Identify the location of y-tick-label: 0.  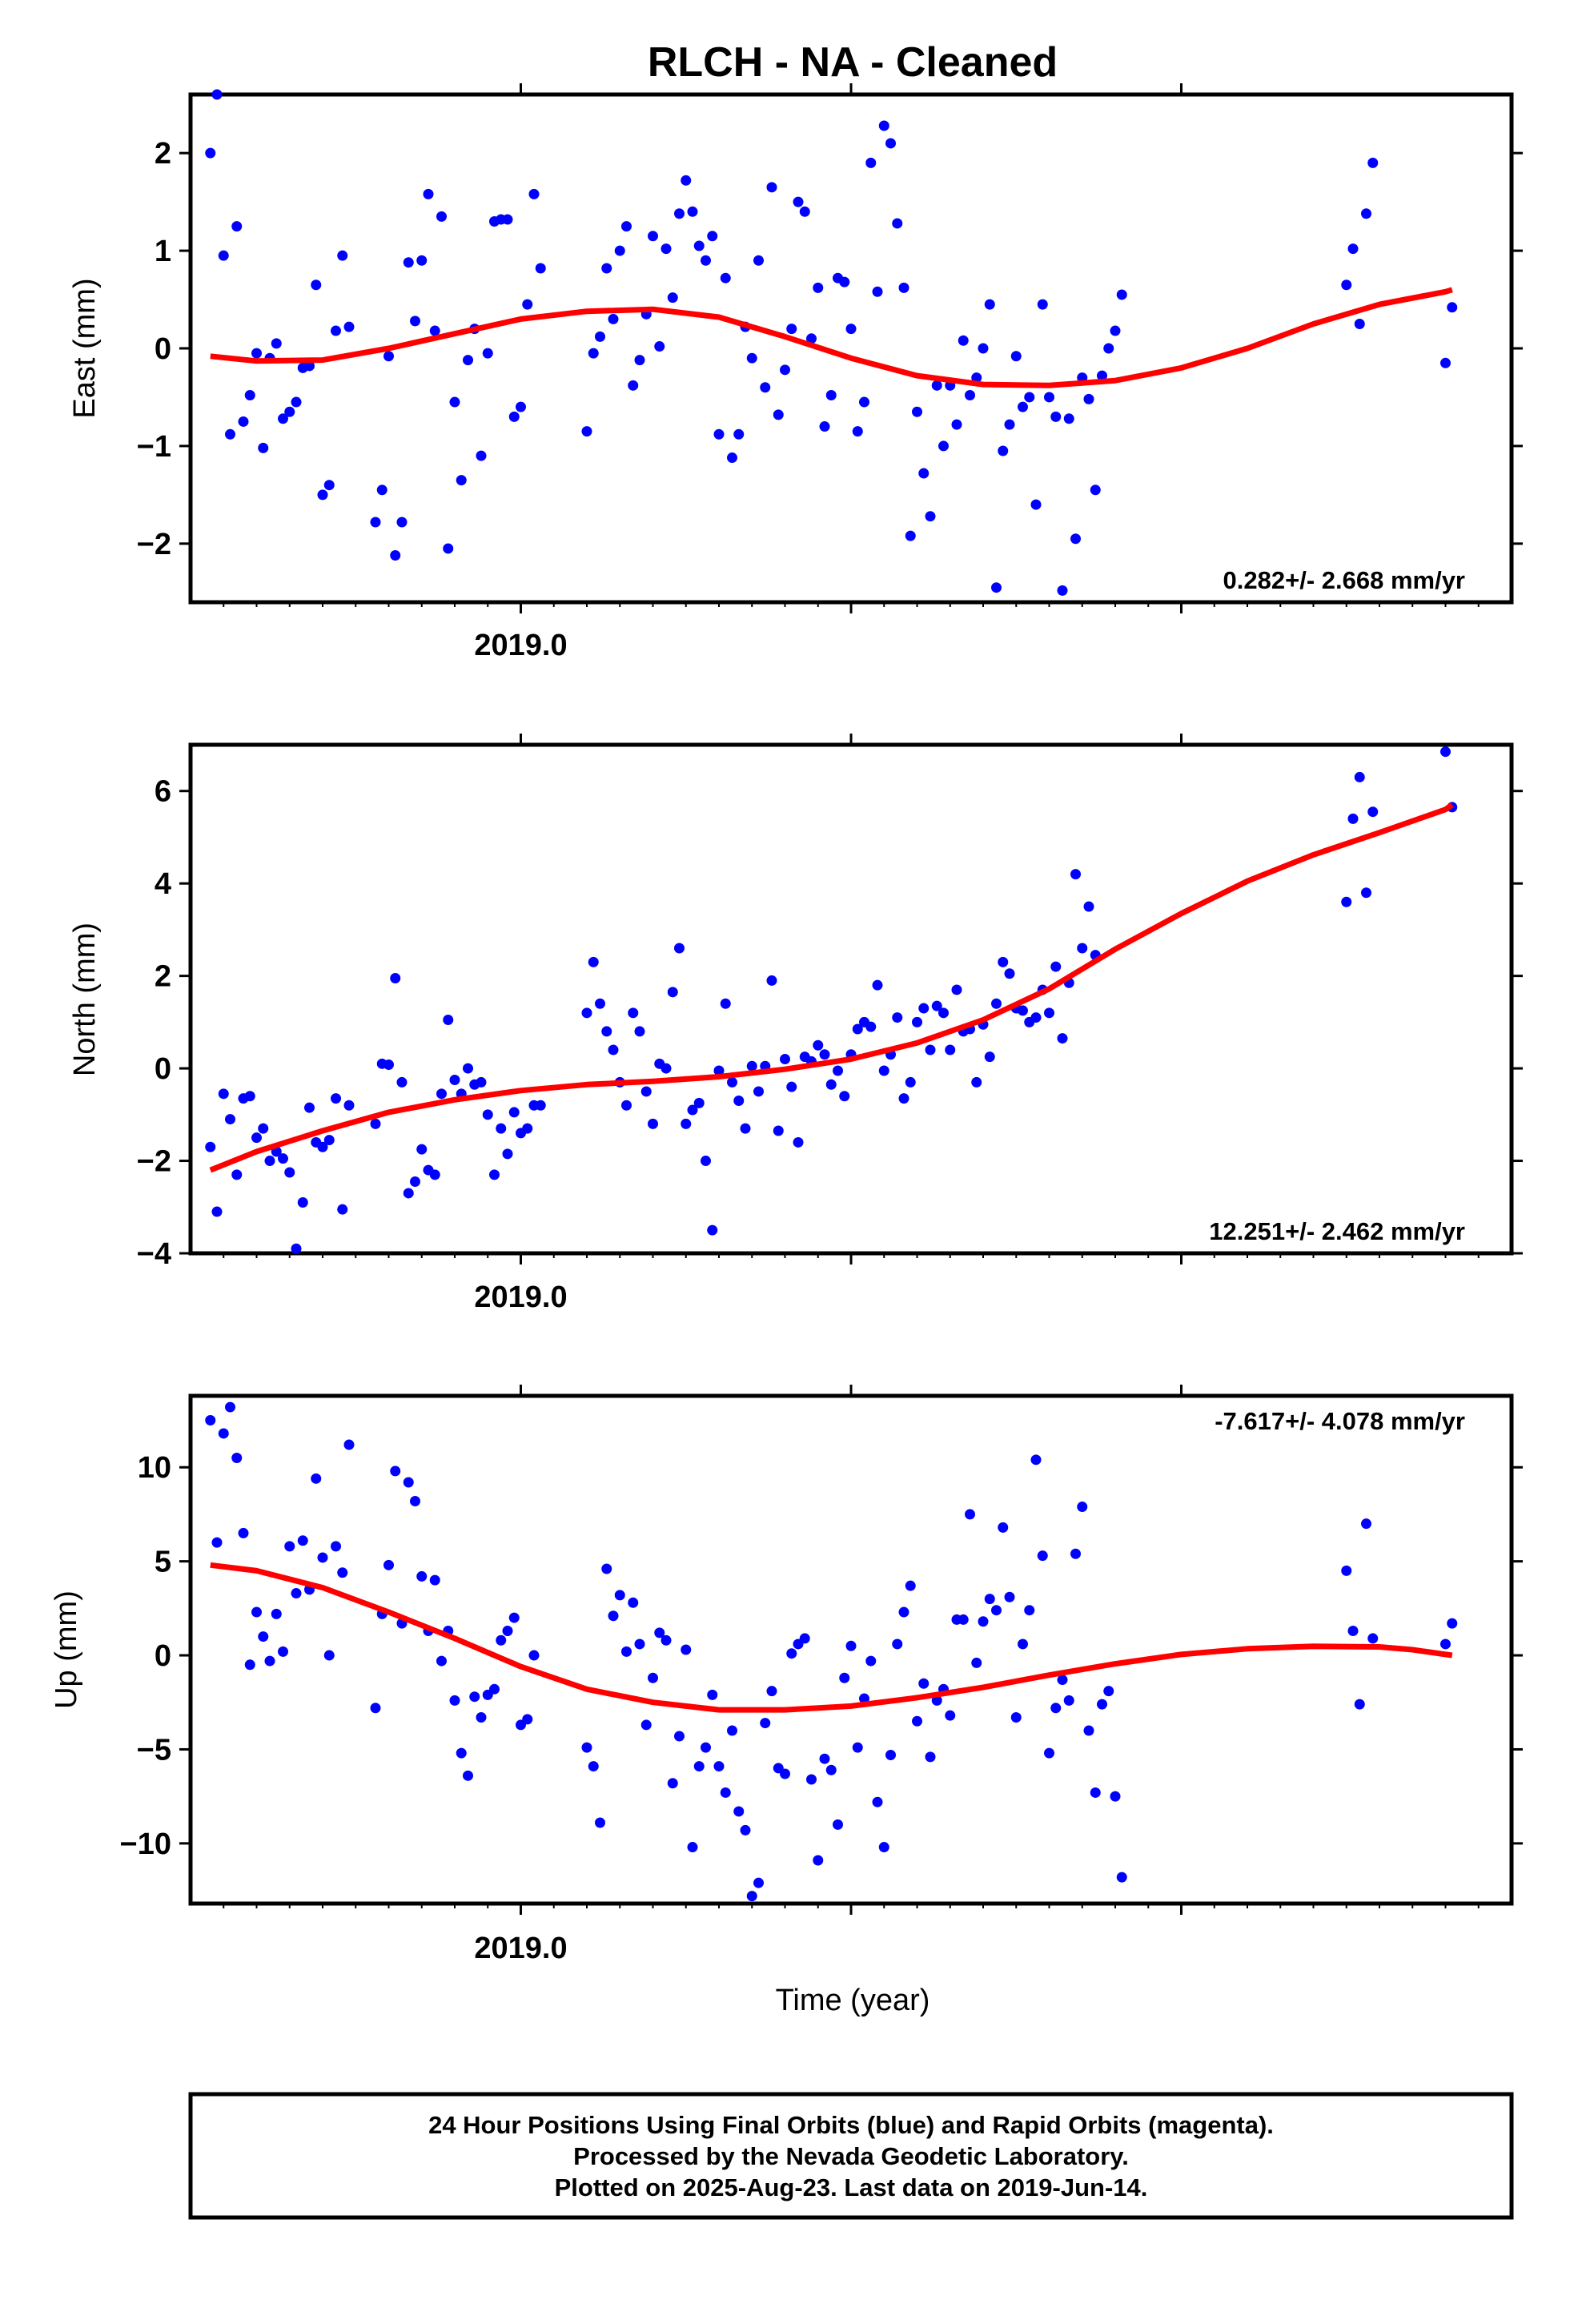
(163, 1069).